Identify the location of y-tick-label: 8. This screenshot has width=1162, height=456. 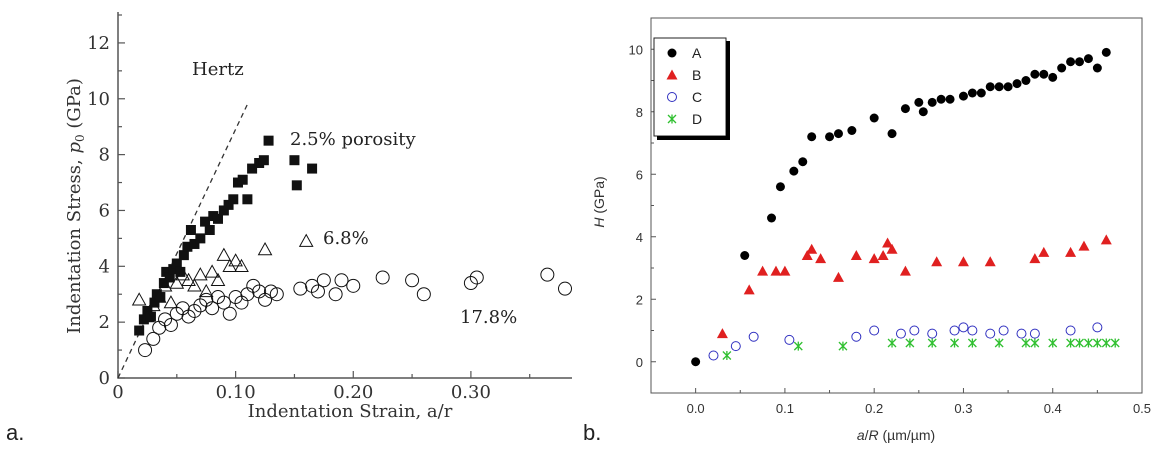
(104, 155).